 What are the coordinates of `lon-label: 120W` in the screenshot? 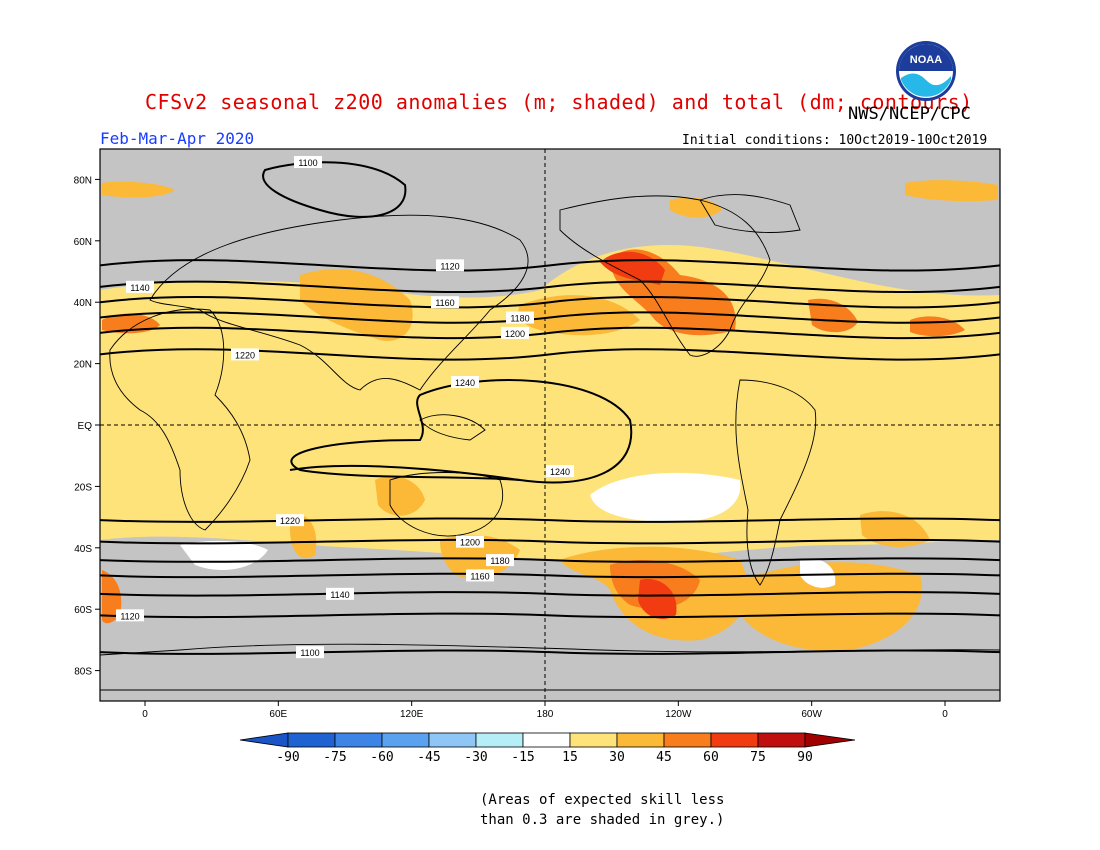 It's located at (678, 714).